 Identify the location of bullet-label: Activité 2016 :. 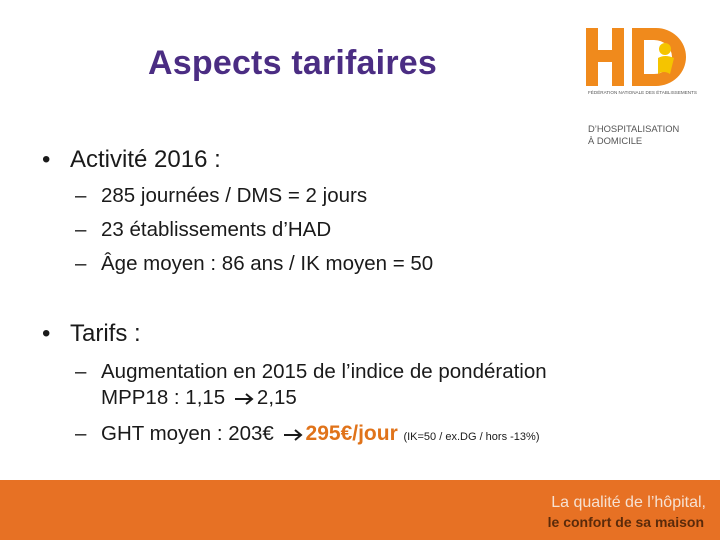
(145, 159).